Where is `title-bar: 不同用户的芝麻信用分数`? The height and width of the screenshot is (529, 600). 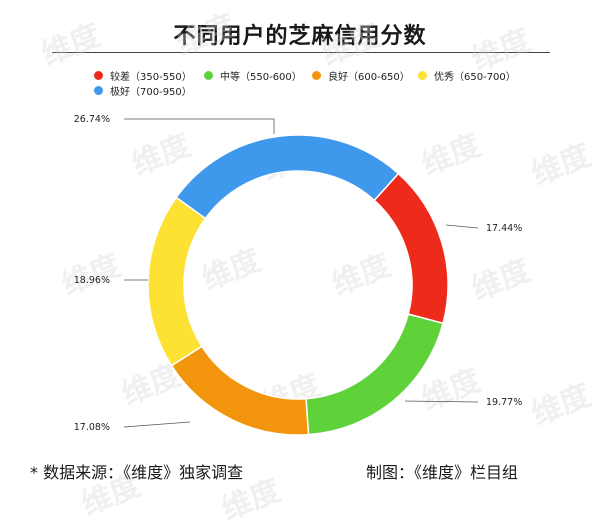 title-bar: 不同用户的芝麻信用分数 is located at coordinates (300, 29).